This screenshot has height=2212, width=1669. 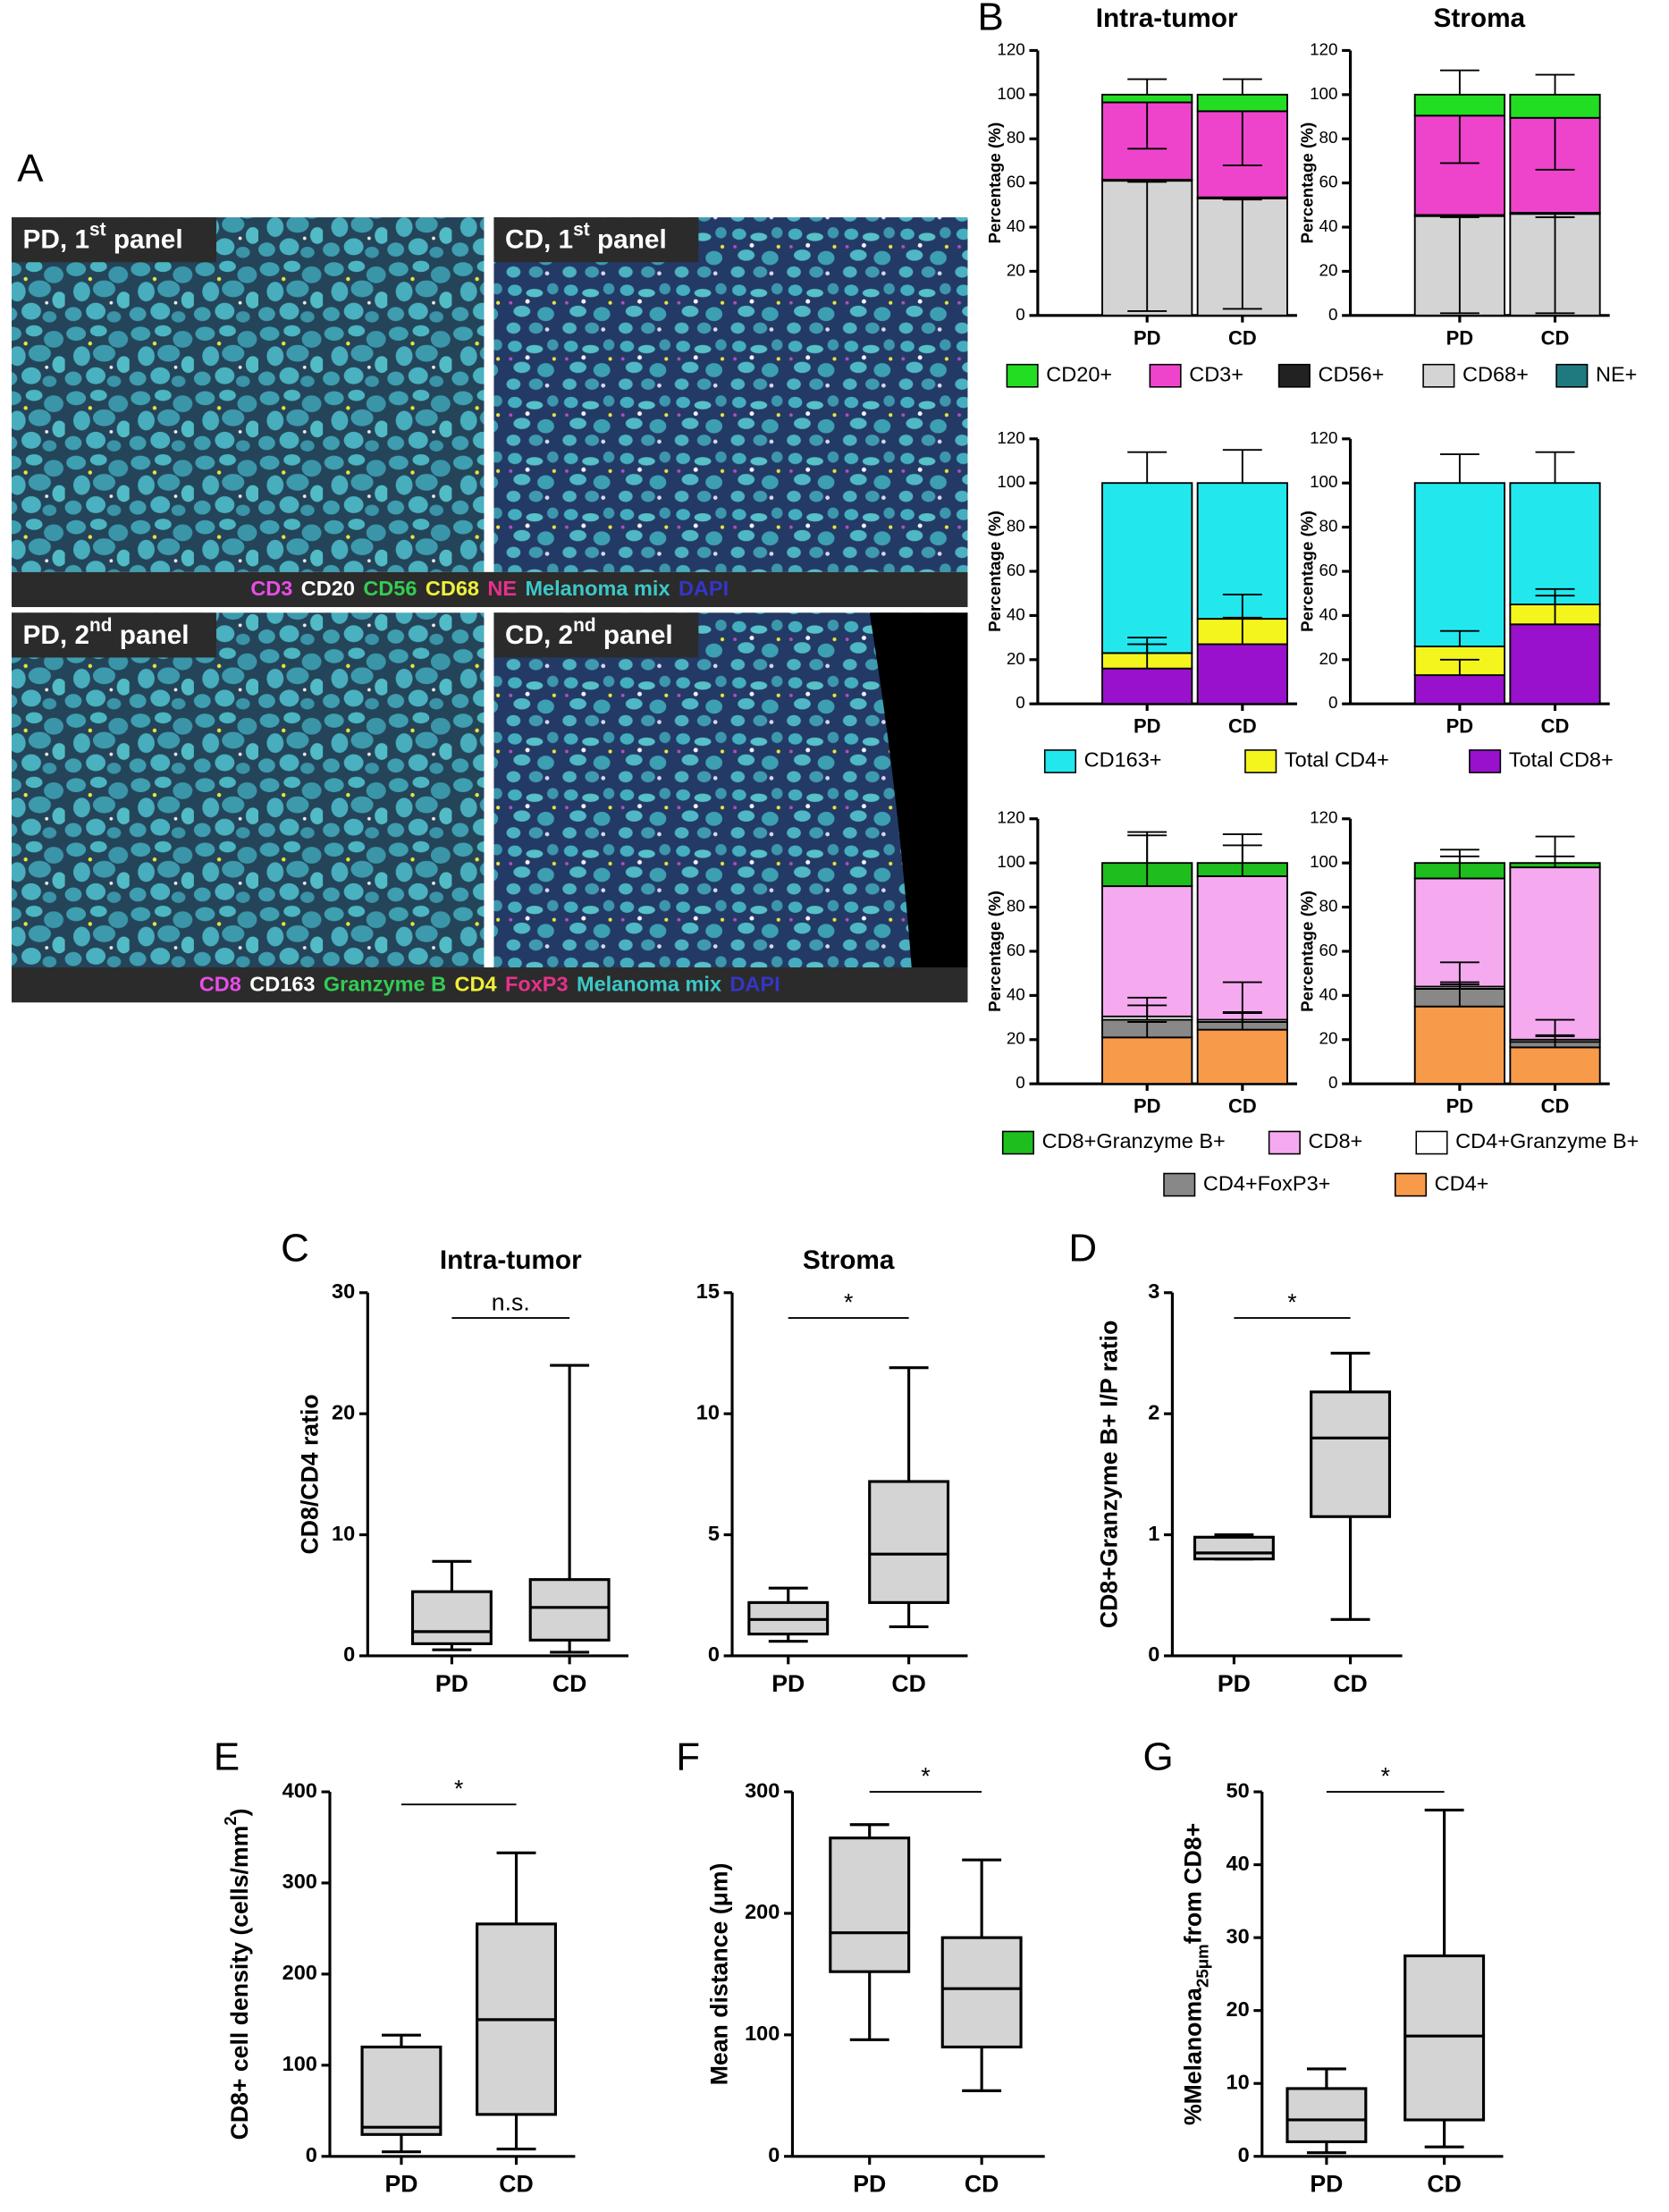 What do you see at coordinates (1337, 760) in the screenshot?
I see `legend-label: Total CD4+` at bounding box center [1337, 760].